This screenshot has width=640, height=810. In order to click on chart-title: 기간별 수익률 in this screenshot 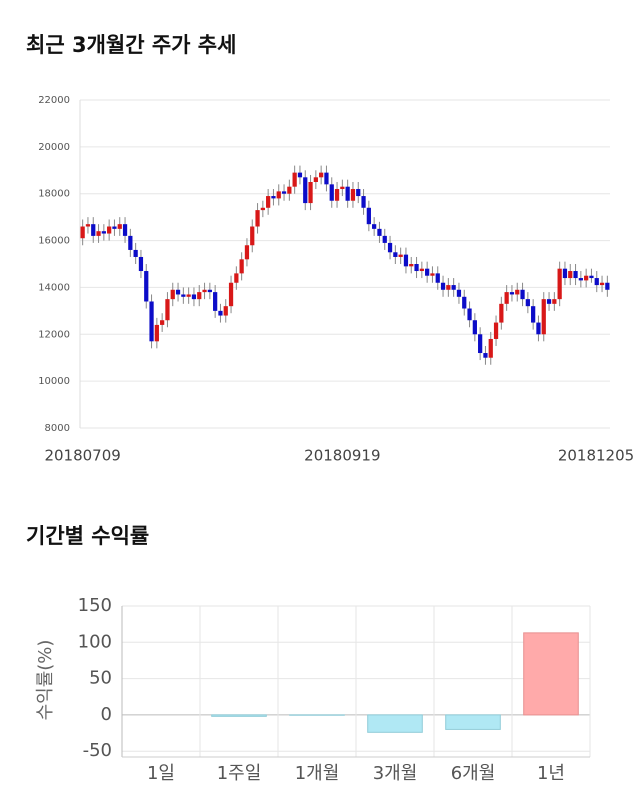, I will do `click(87, 536)`.